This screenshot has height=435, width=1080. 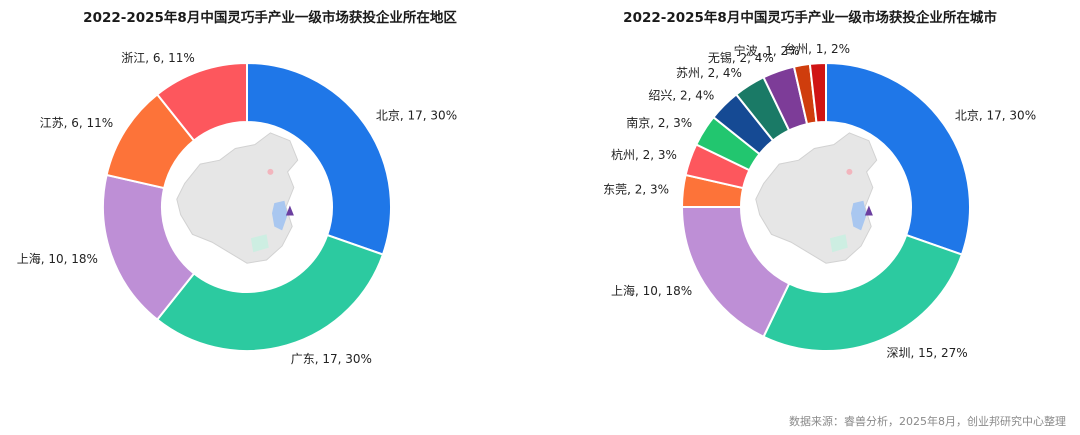 I want to click on slice-label: 台州, 1, 2%, so click(x=817, y=48).